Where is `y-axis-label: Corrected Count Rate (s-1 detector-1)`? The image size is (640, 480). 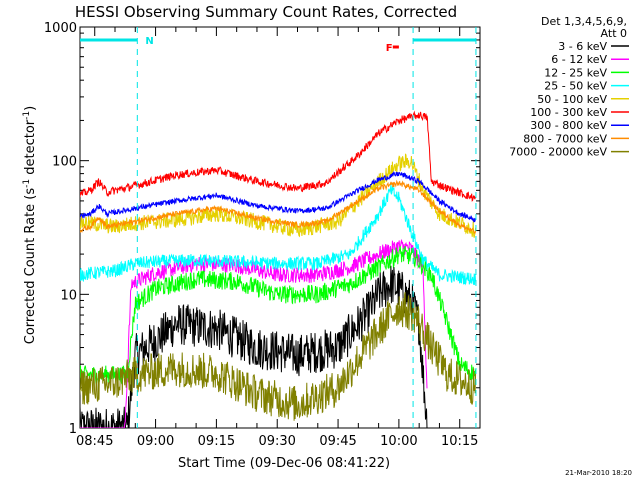
y-axis-label: Corrected Count Rate (s-1 detector-1) is located at coordinates (30, 225).